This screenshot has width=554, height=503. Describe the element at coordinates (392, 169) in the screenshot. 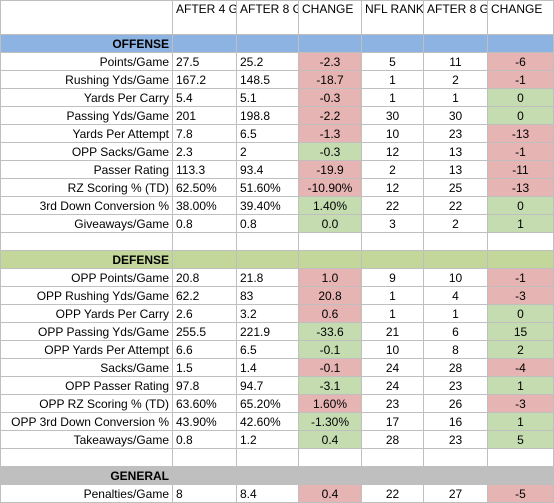

I see `week4-rank-value: 2` at that location.